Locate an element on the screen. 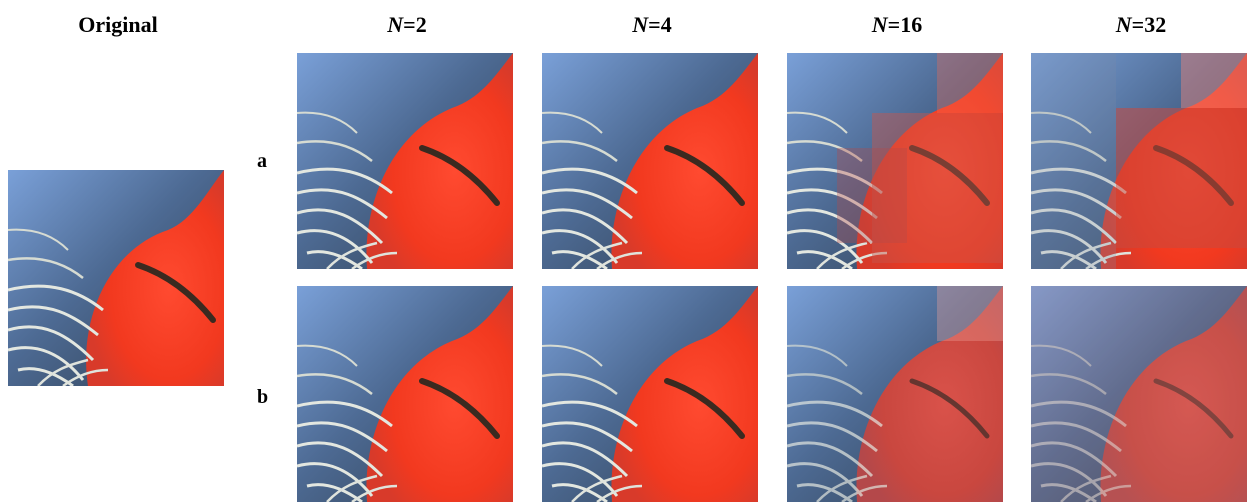 The height and width of the screenshot is (502, 1247). header-n16-variable: N is located at coordinates (879, 24).